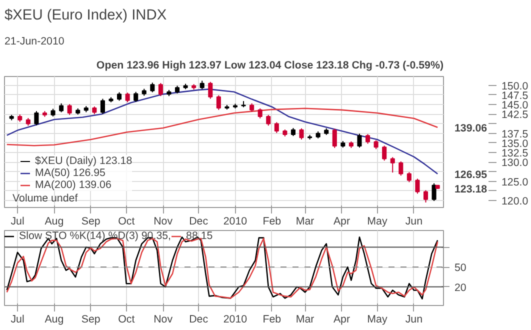  I want to click on annotation: Volume undef, so click(45, 198).